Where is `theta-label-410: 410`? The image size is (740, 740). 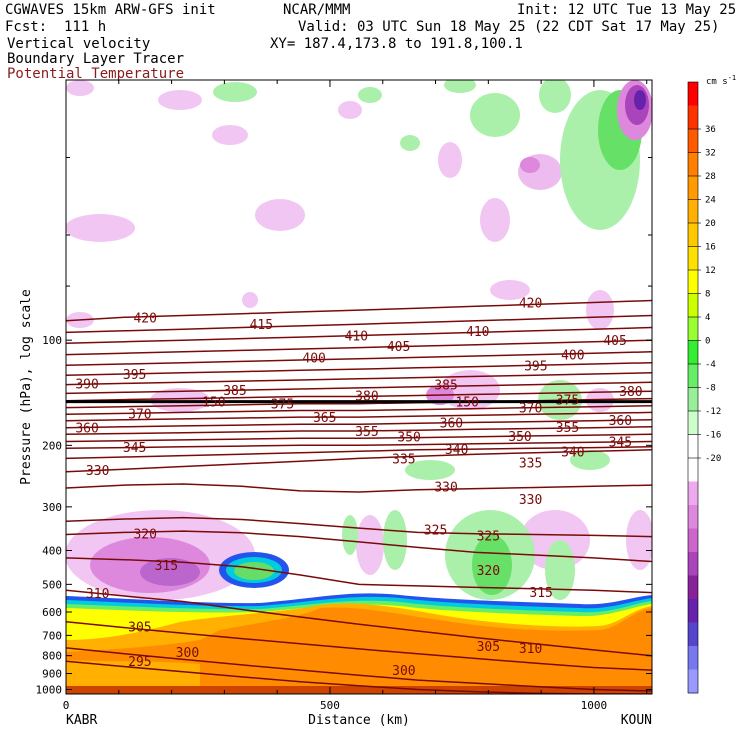 theta-label-410: 410 is located at coordinates (477, 332).